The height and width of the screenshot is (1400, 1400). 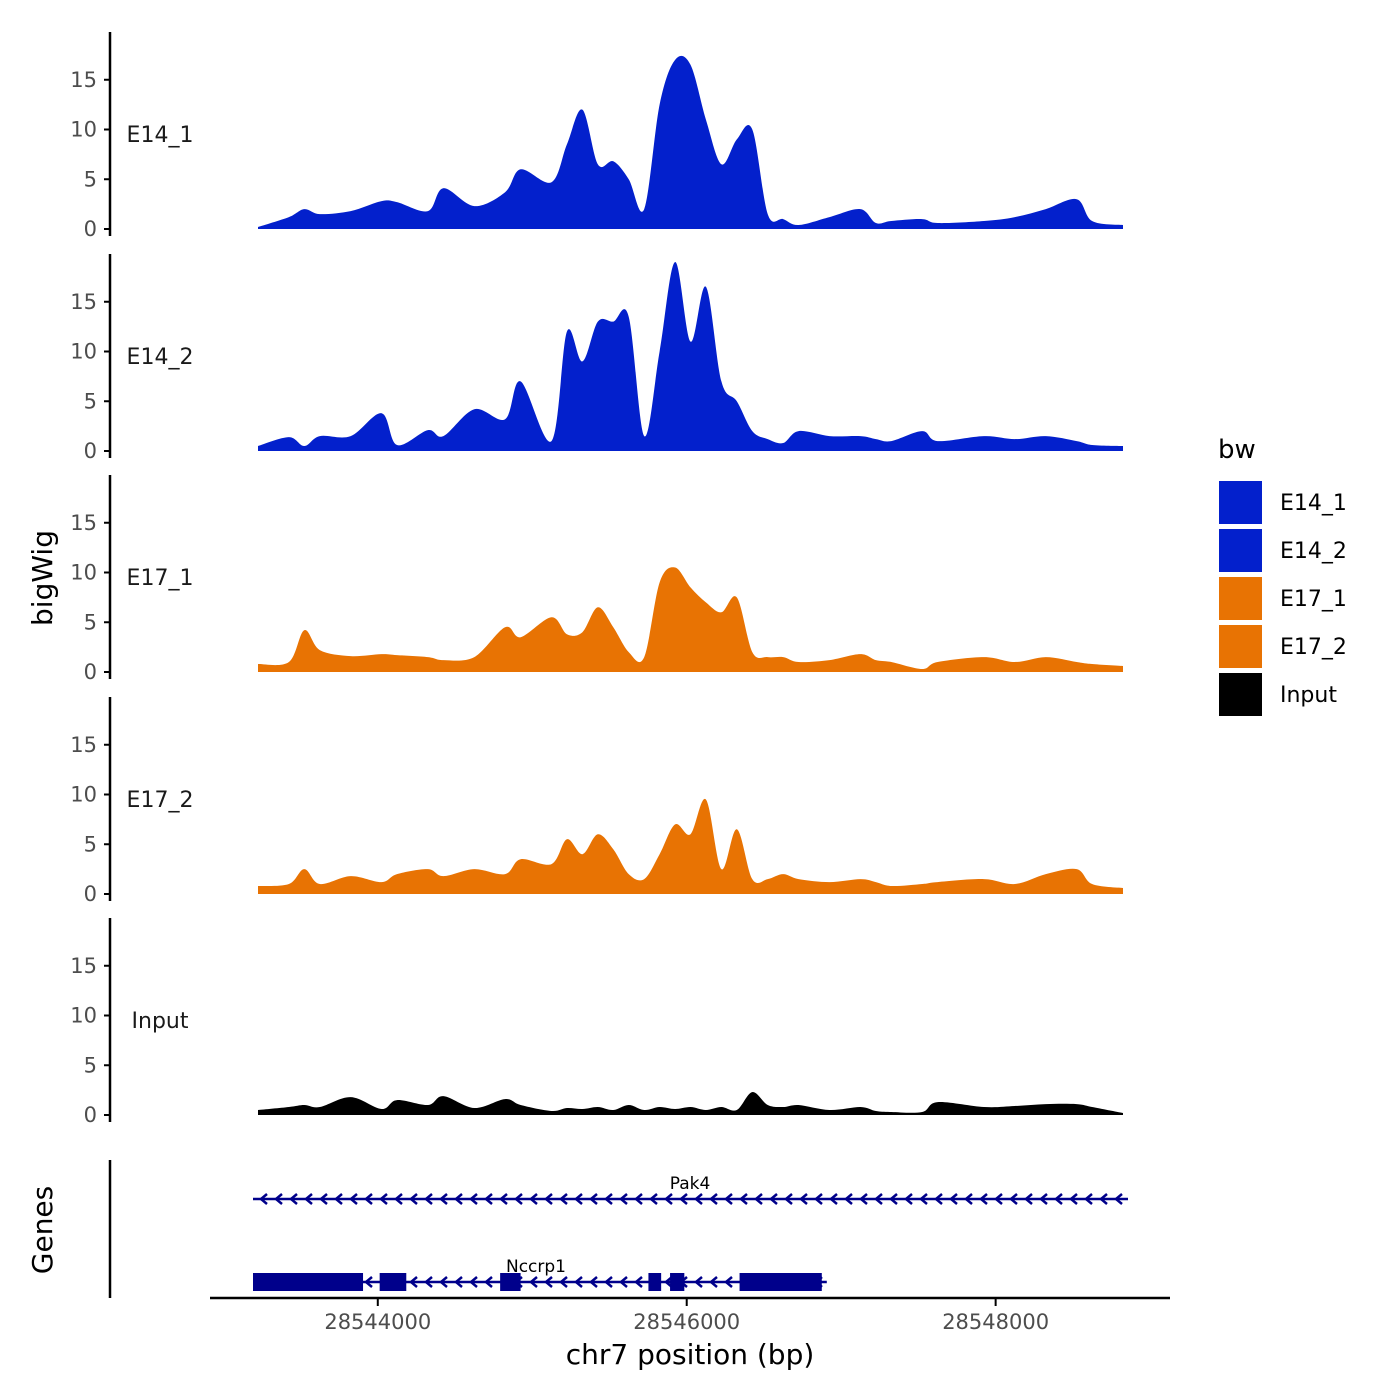 I want to click on track-label: E14_1, so click(x=160, y=135).